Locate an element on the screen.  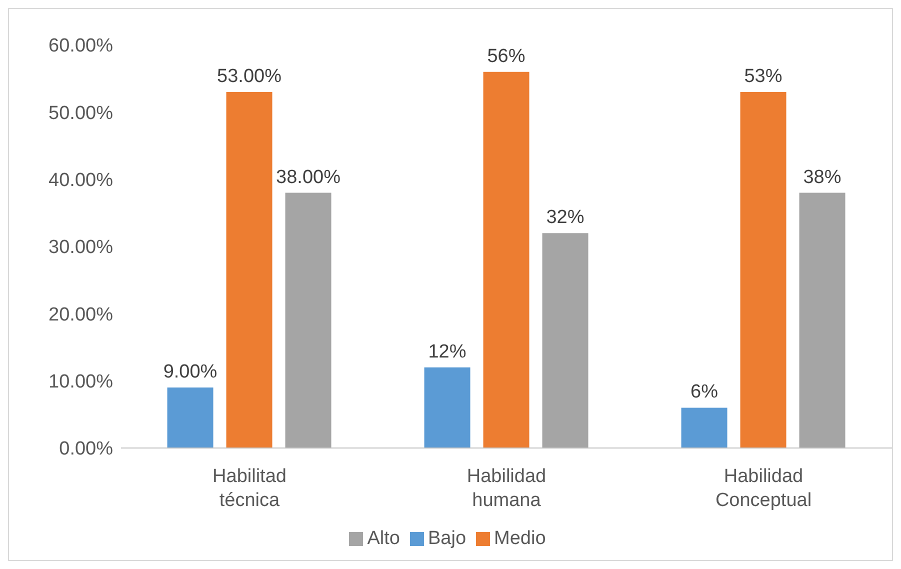
x-tick-label: Habilidad humana is located at coordinates (506, 488).